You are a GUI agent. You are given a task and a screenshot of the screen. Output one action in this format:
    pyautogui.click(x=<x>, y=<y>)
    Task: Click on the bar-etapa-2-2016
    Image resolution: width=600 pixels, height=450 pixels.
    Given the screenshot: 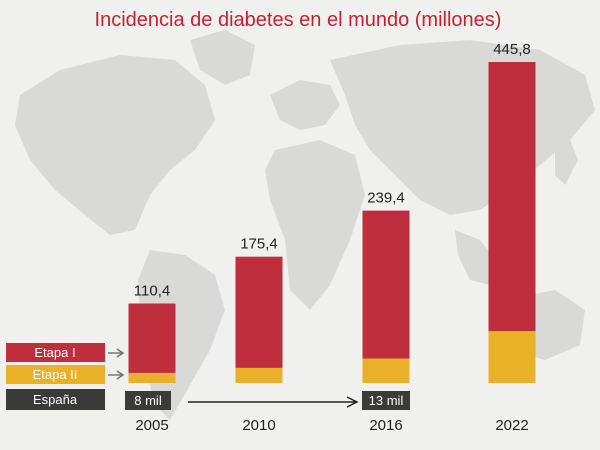 What is the action you would take?
    pyautogui.click(x=386, y=370)
    